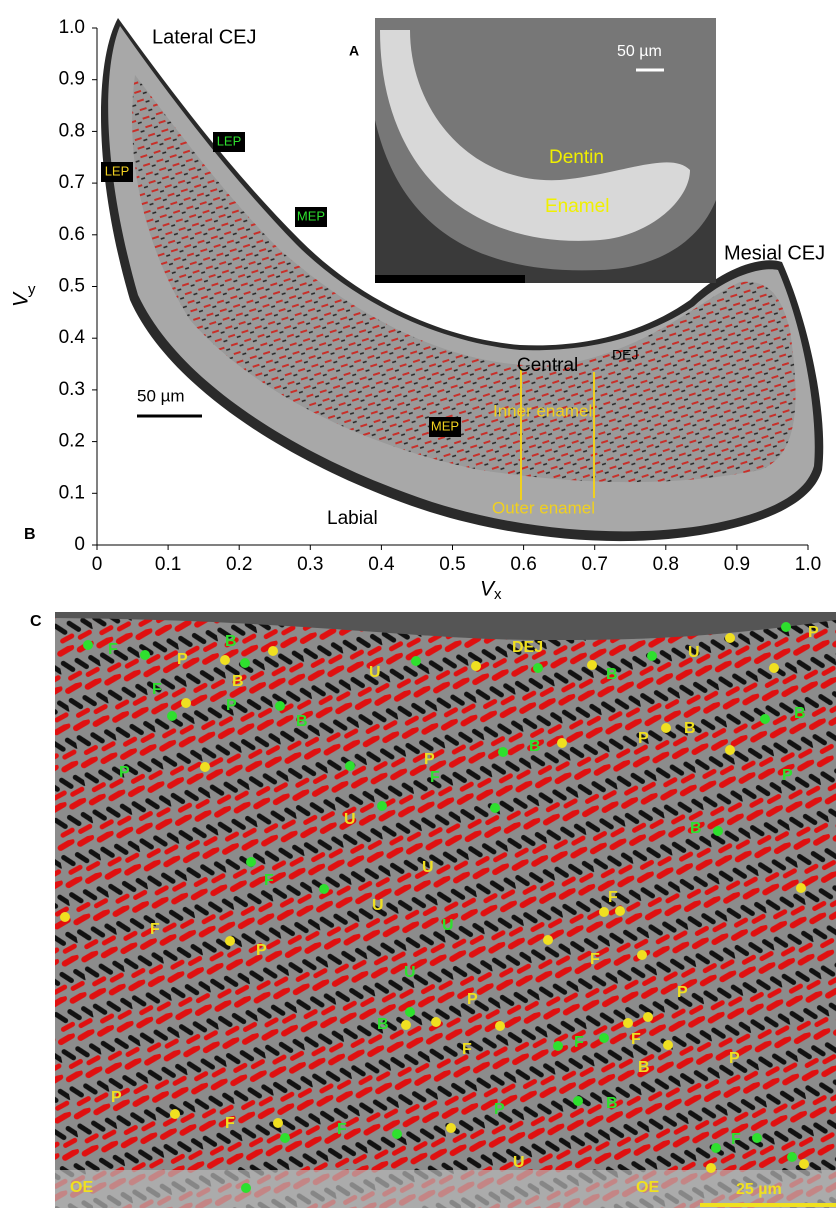 Image resolution: width=836 pixels, height=1208 pixels. I want to click on x-axis-symbol: V, so click(488, 589).